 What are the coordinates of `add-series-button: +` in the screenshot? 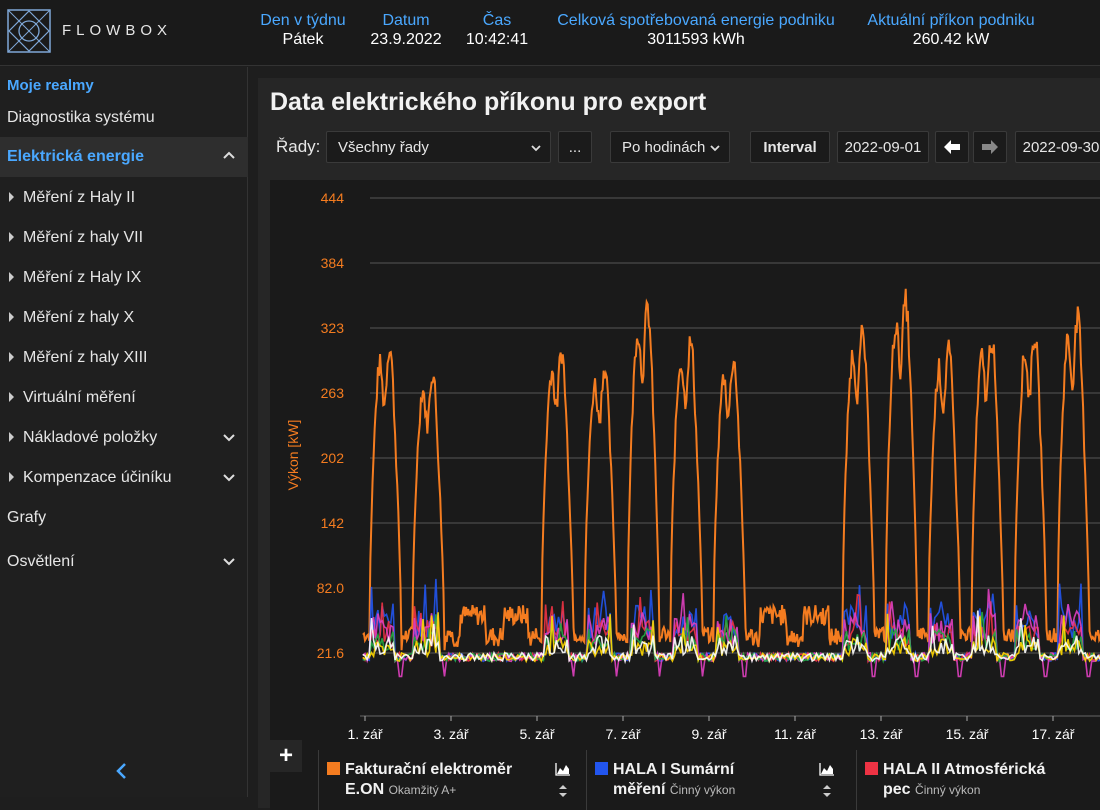 It's located at (286, 756).